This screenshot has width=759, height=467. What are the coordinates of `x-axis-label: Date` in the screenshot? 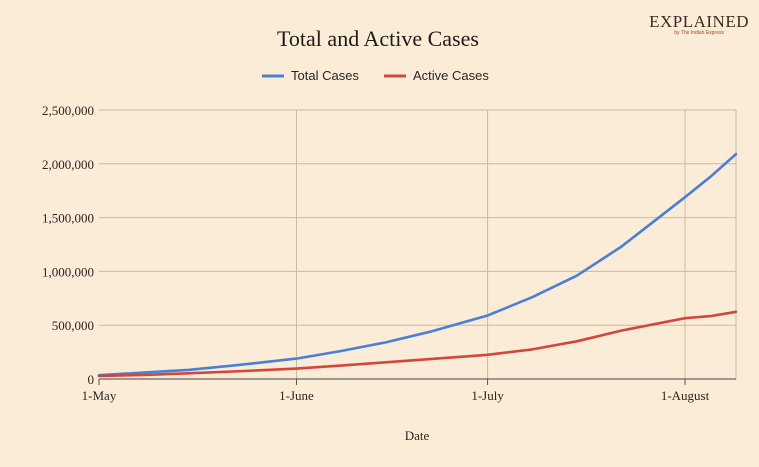 It's located at (417, 435).